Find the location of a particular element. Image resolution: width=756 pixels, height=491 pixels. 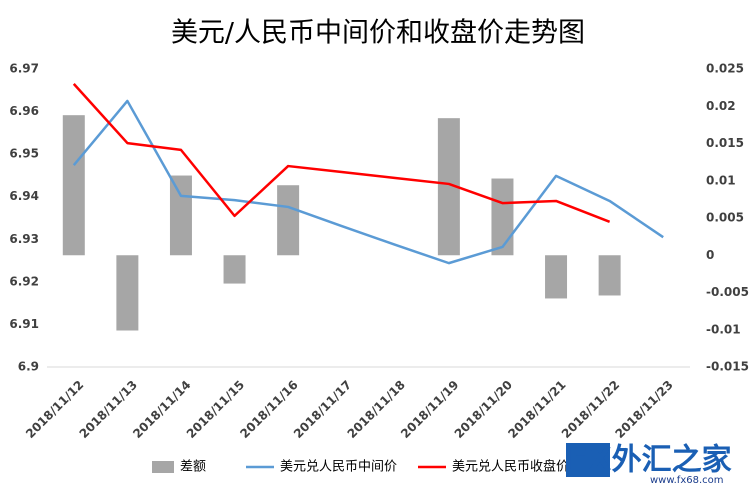

watermark: FX外汇之家 www.fx68.com is located at coordinates (660, 465).